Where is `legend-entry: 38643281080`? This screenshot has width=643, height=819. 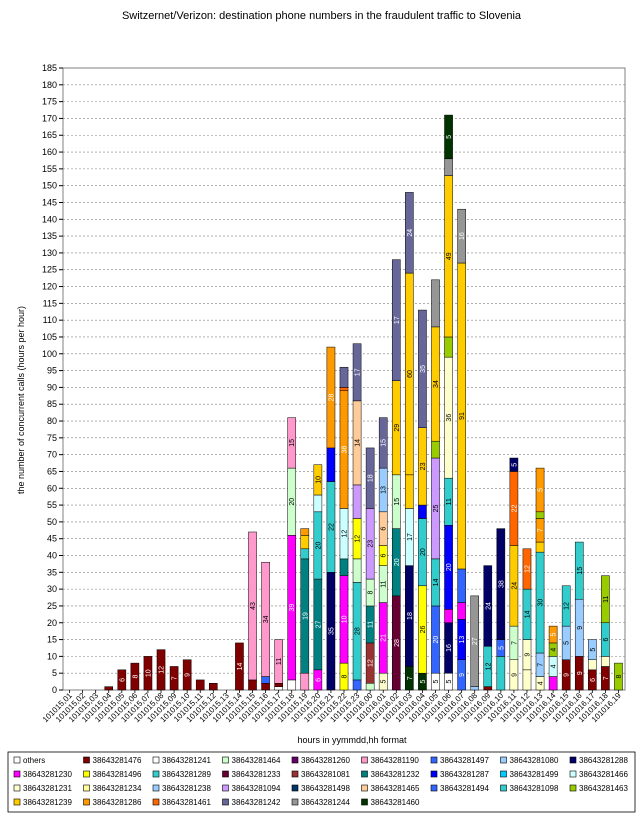
legend-entry: 38643281080 is located at coordinates (529, 760).